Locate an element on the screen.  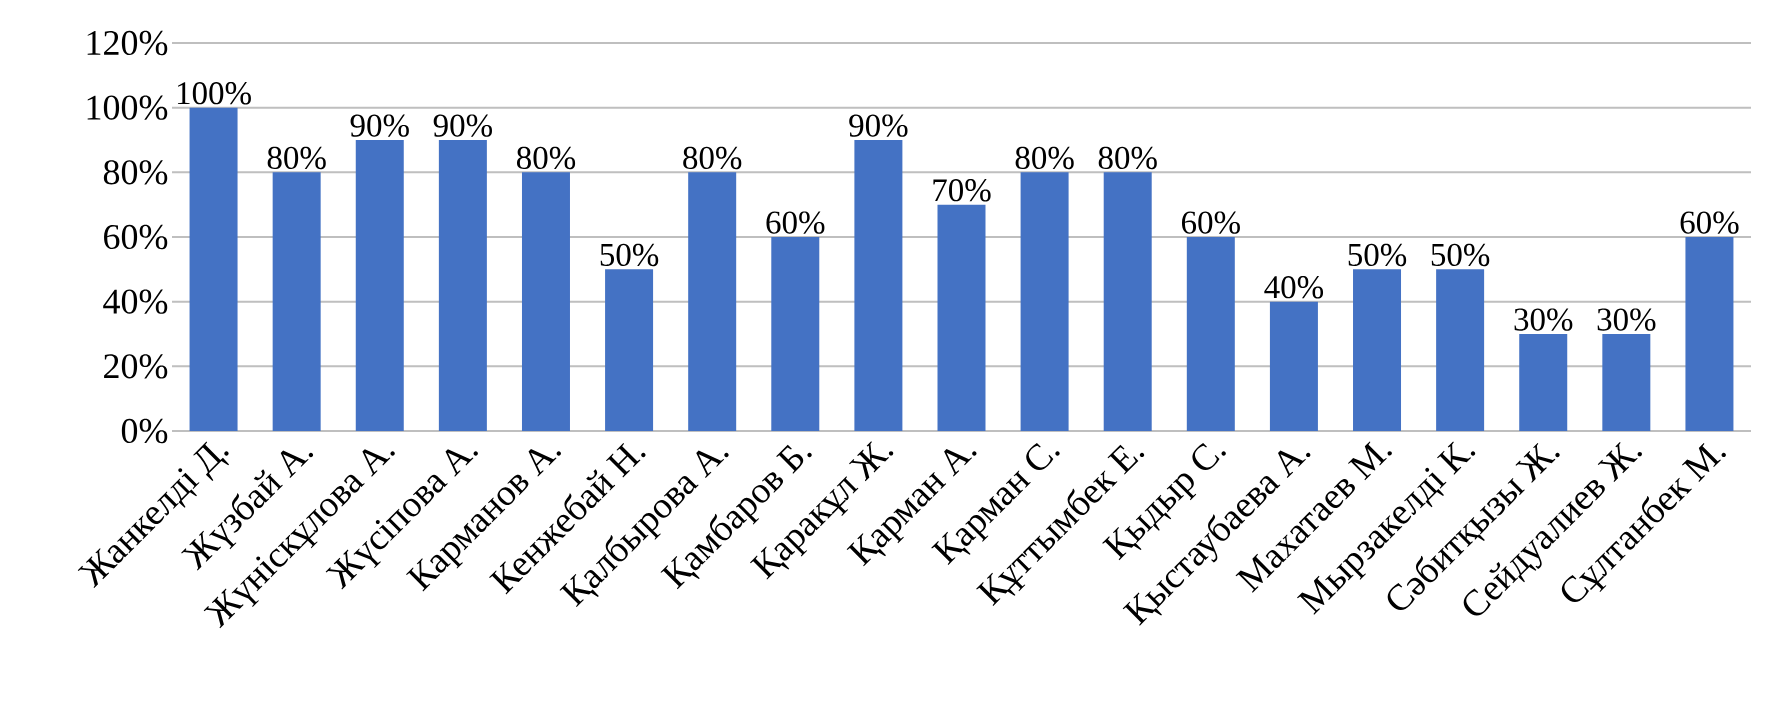
y-tick-label: 40% is located at coordinates (135, 301).